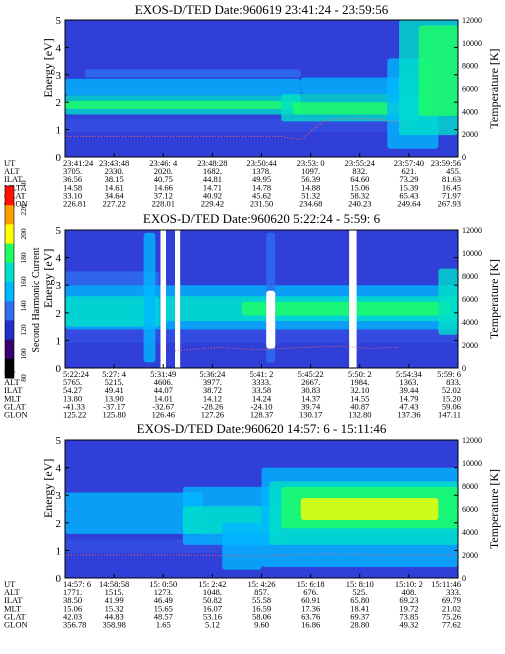 The width and height of the screenshot is (505, 654). I want to click on x-tick-label-ilat: 36.56, so click(72, 179).